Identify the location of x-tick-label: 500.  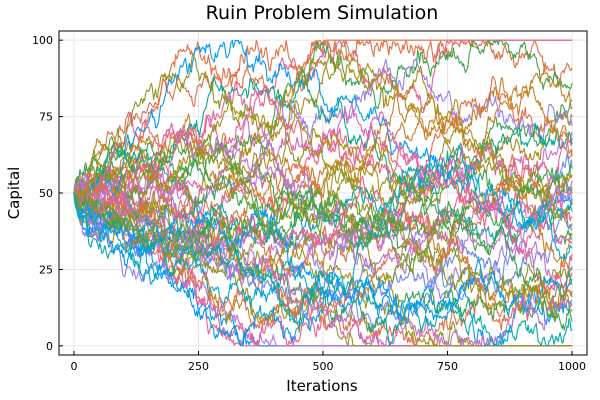
(323, 366).